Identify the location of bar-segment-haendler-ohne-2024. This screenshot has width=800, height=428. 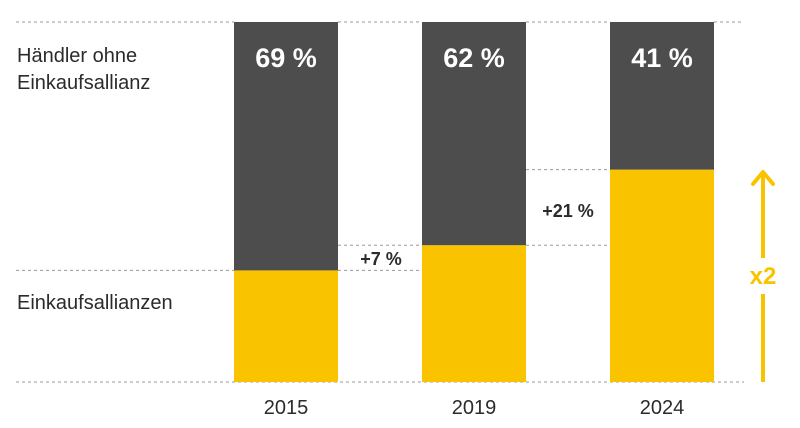
(662, 96).